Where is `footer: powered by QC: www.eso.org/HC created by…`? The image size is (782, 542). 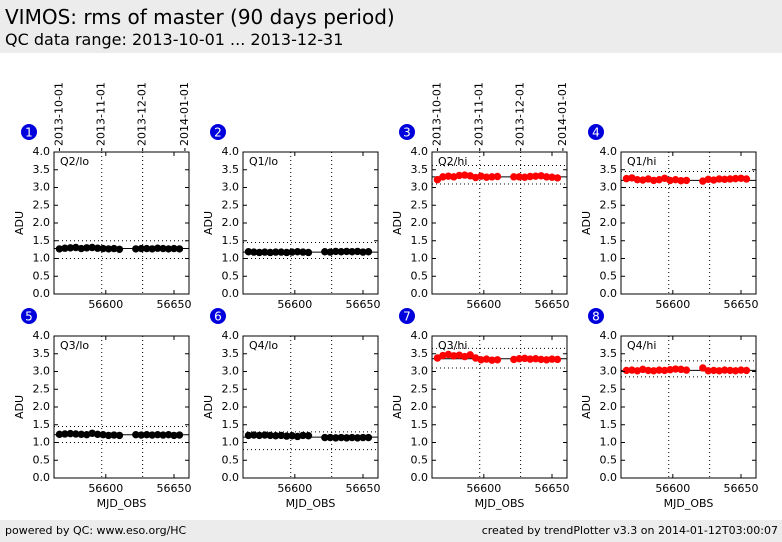 footer: powered by QC: www.eso.org/HC created by… is located at coordinates (391, 531).